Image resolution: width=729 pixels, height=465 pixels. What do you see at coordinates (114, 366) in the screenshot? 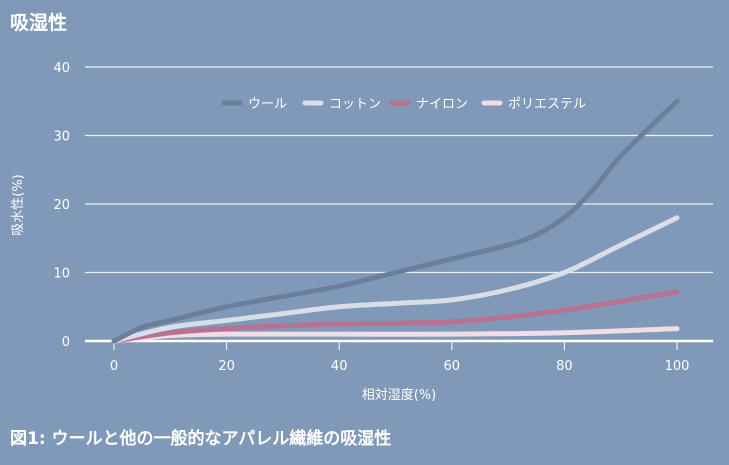
I see `x-tick-label: 0` at bounding box center [114, 366].